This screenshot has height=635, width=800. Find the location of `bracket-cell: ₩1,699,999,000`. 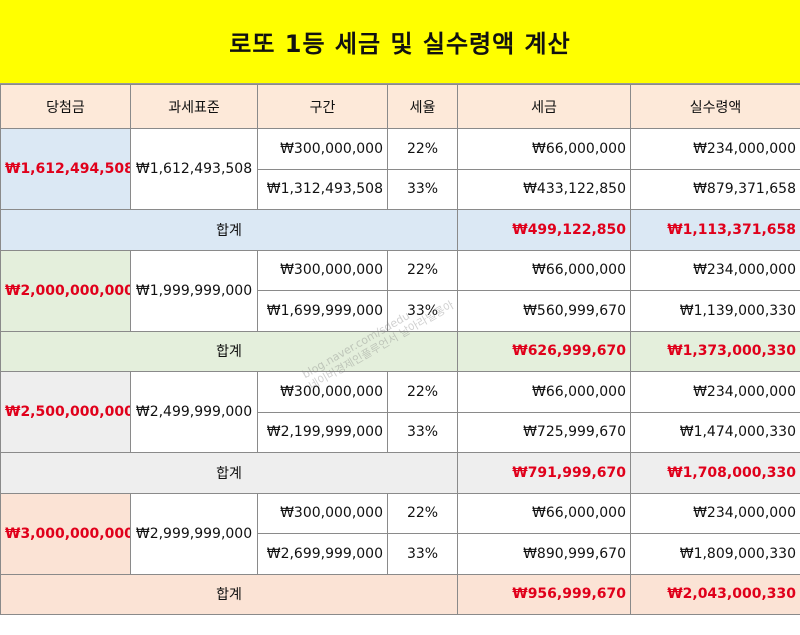

bracket-cell: ₩1,699,999,000 is located at coordinates (322, 311).